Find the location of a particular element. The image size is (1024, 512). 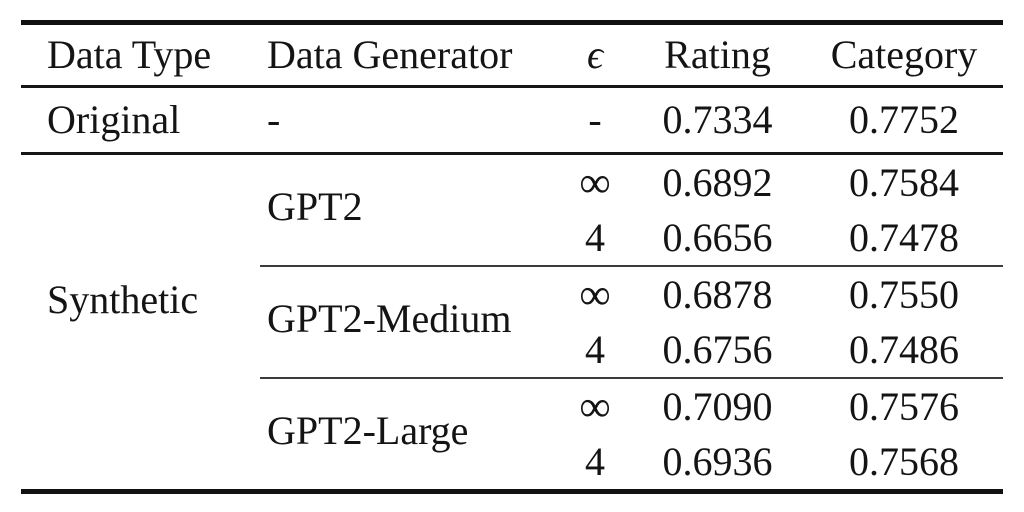

gpt2-medium-inf-epsilon: ∞ is located at coordinates (595, 293).